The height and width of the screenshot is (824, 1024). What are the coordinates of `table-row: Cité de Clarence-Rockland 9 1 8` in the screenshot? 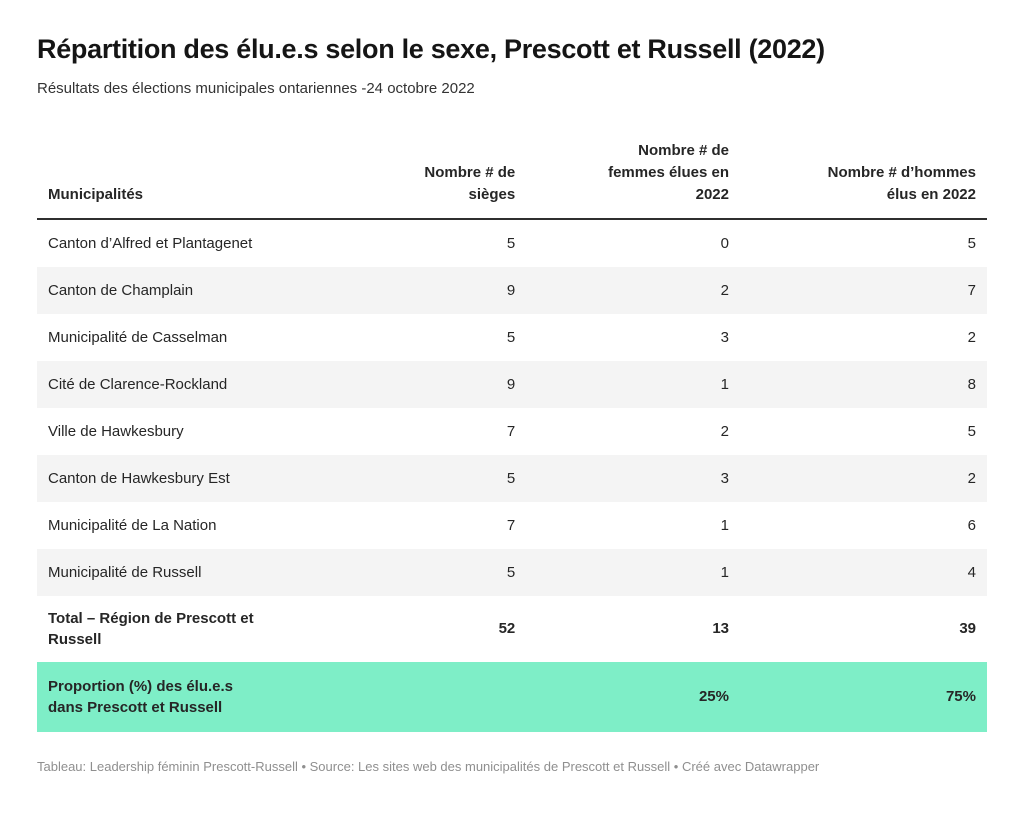 It's located at (512, 384).